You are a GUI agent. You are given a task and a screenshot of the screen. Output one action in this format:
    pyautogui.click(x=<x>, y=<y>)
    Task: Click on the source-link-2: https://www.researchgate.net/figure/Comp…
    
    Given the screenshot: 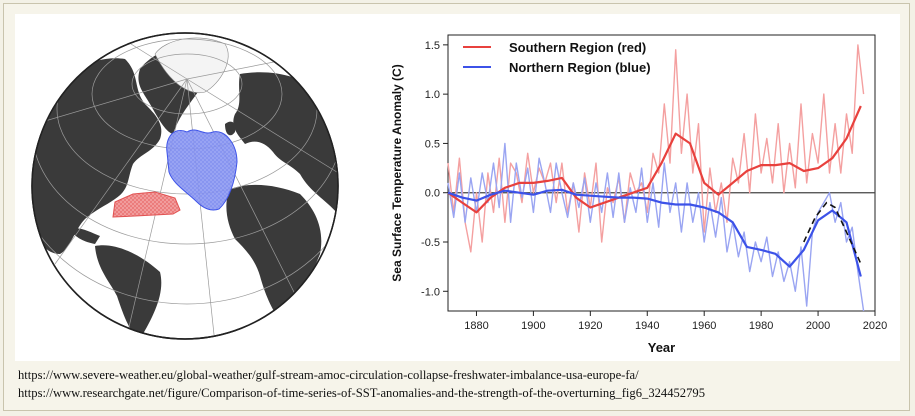 What is the action you would take?
    pyautogui.click(x=361, y=393)
    